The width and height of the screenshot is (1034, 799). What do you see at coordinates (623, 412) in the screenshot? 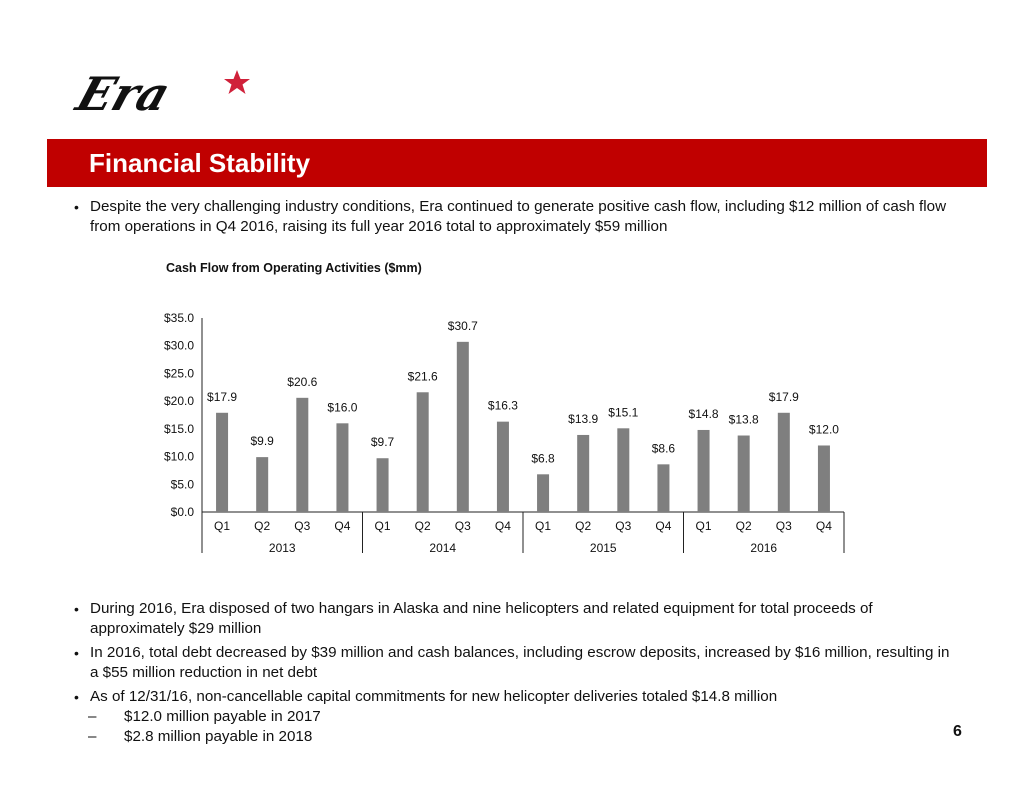
I see `data-label: $15.1` at bounding box center [623, 412].